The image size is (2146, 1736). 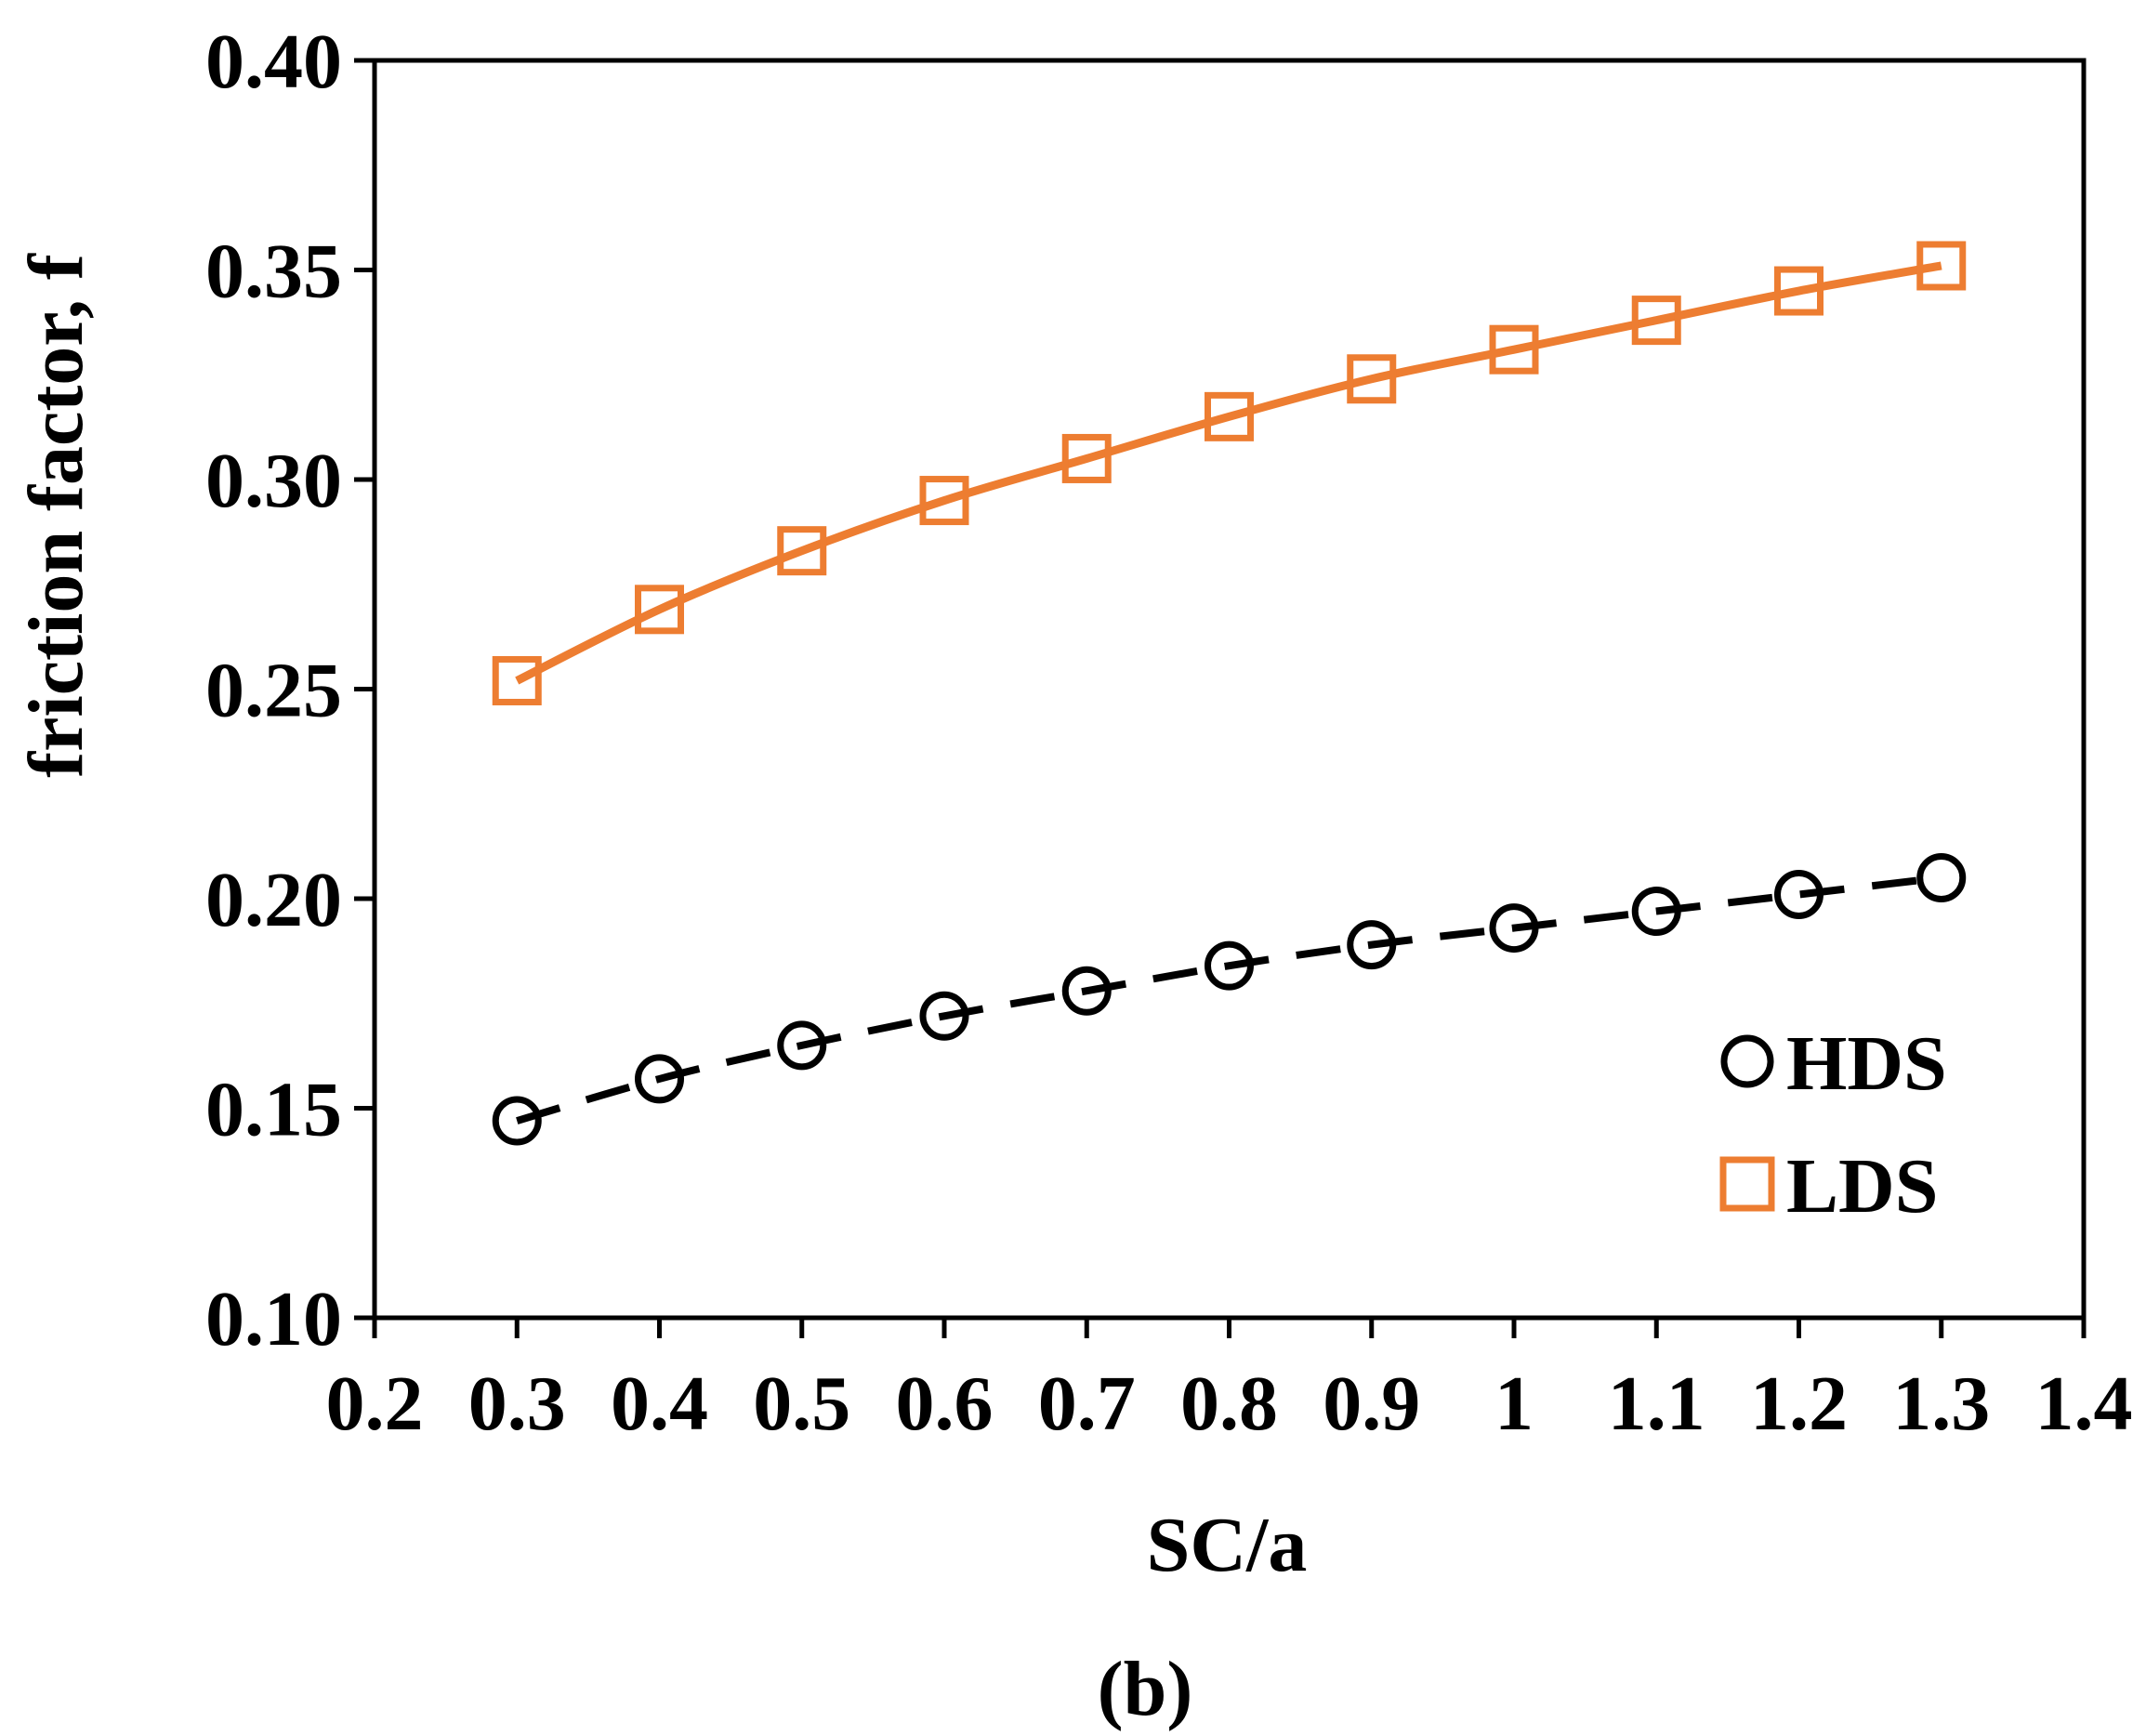 I want to click on x-tick-label: 1.2, so click(x=1799, y=1404).